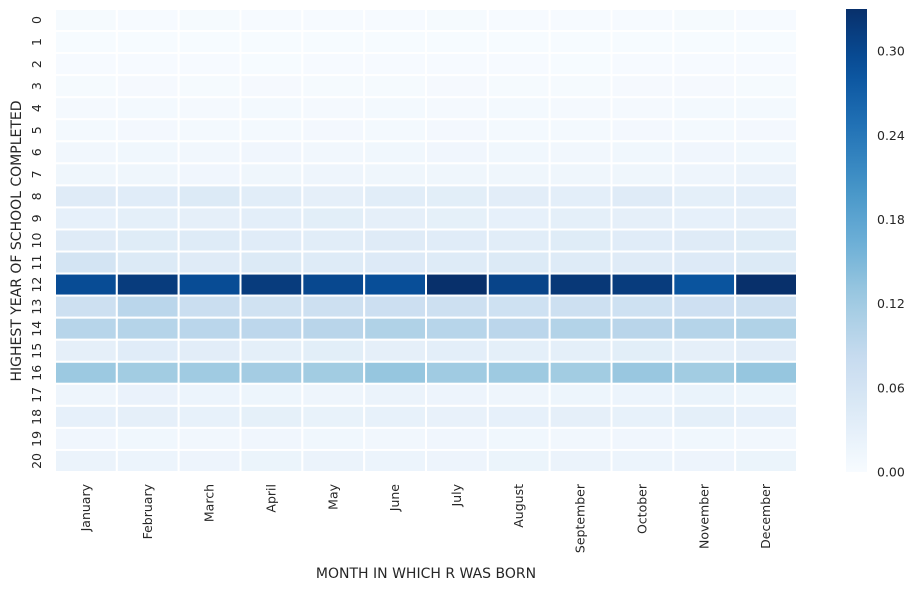 The image size is (918, 593). Describe the element at coordinates (36, 461) in the screenshot. I see `y-tick-label: 20` at that location.